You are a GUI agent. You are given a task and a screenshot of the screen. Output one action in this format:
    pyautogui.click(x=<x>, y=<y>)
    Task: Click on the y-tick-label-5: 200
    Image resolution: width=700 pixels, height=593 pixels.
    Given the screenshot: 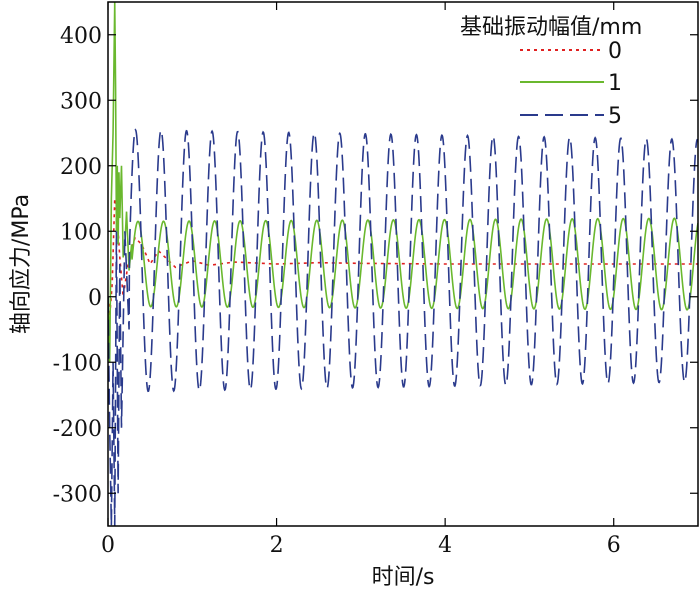 What is the action you would take?
    pyautogui.click(x=81, y=167)
    